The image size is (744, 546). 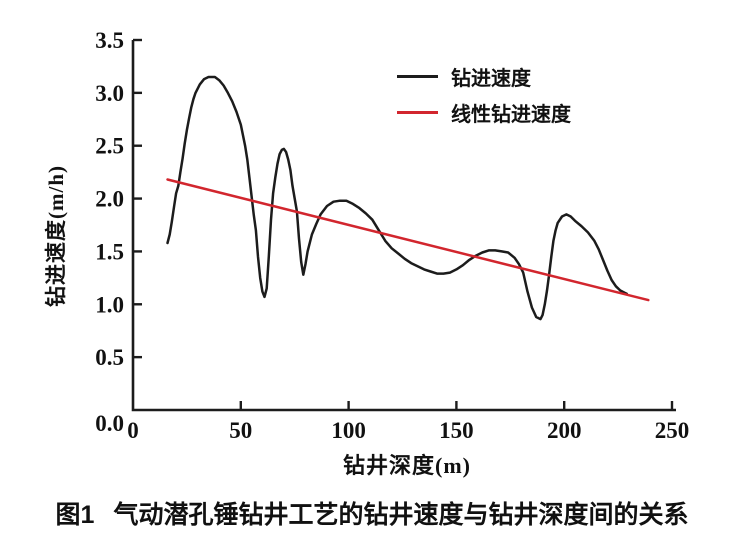 I want to click on x-tick-label: 50, so click(x=240, y=430).